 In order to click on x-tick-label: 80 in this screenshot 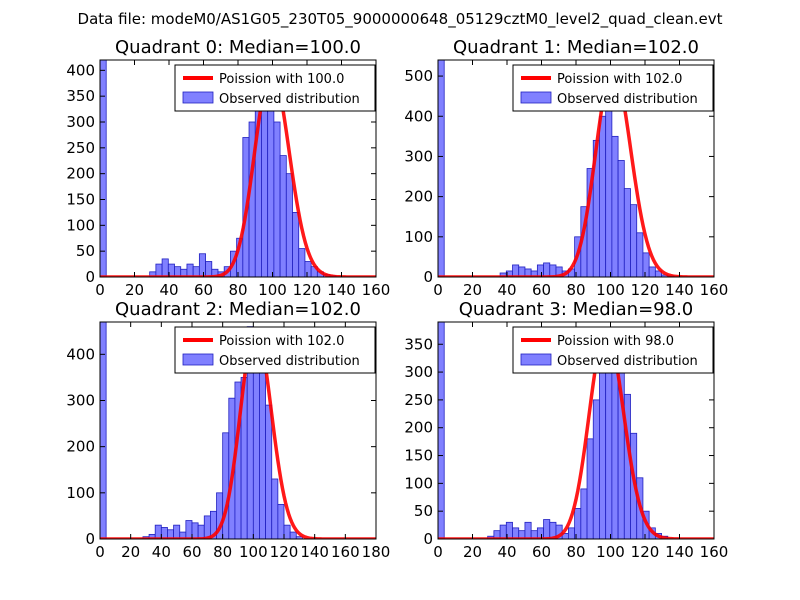, I will do `click(222, 552)`.